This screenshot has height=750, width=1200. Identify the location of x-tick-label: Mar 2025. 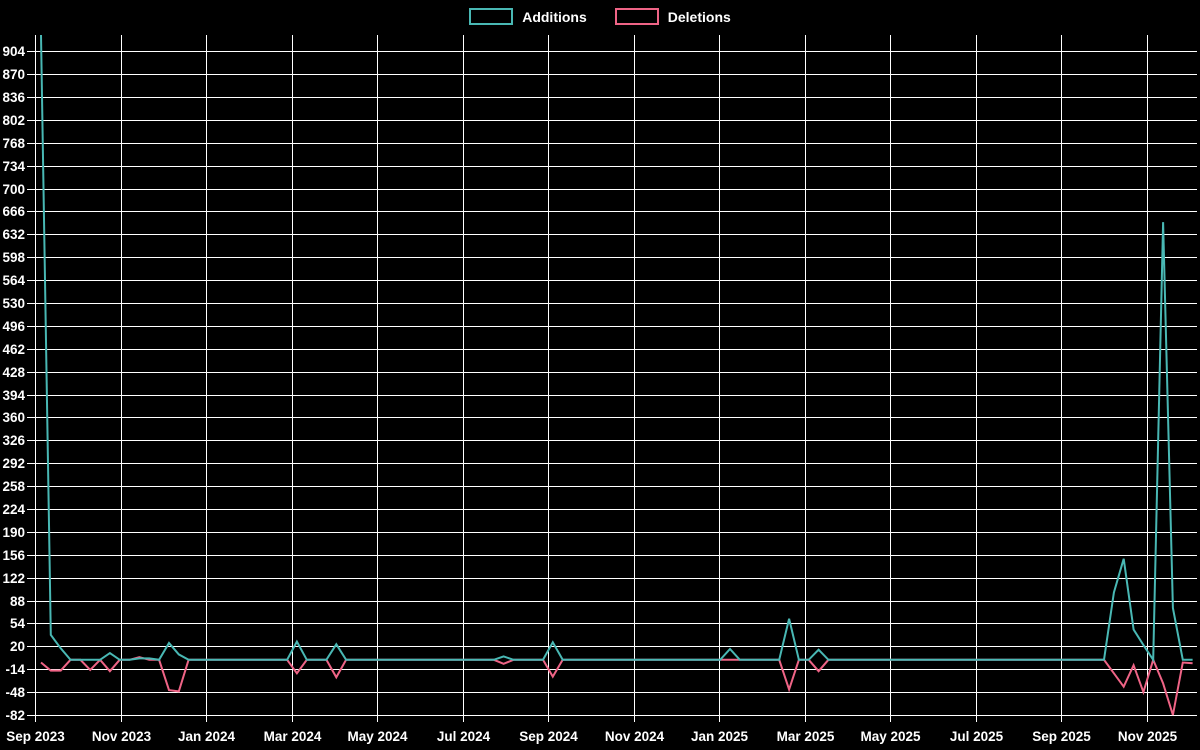
(806, 736).